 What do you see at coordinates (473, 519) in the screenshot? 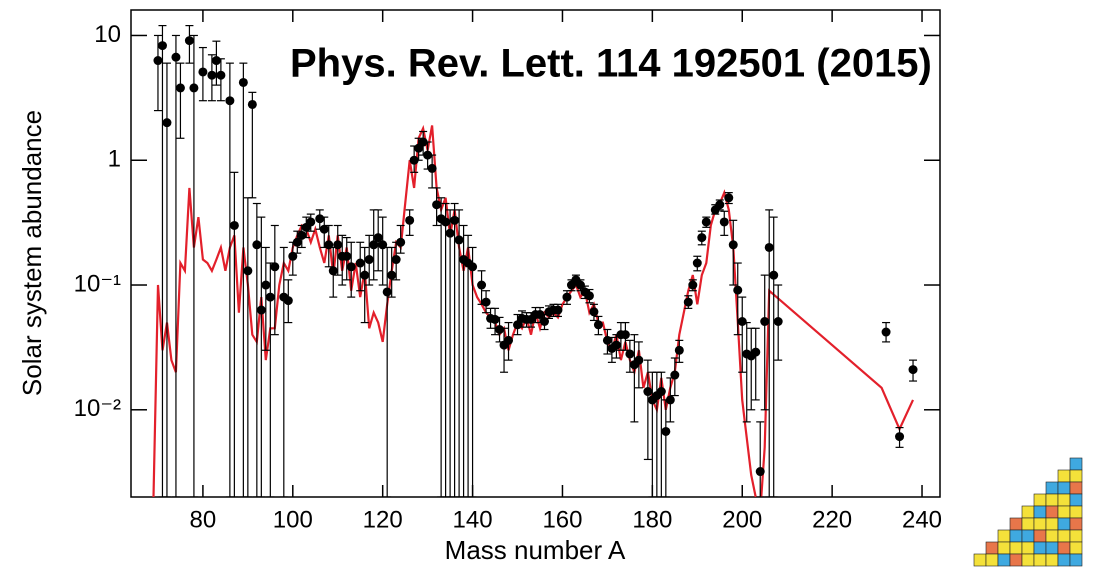
I see `x-tick-label: 140` at bounding box center [473, 519].